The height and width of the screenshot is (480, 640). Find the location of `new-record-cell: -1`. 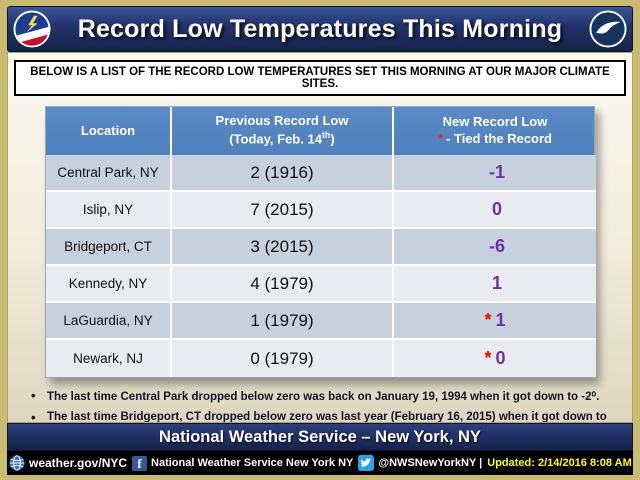

new-record-cell: -1 is located at coordinates (495, 173).